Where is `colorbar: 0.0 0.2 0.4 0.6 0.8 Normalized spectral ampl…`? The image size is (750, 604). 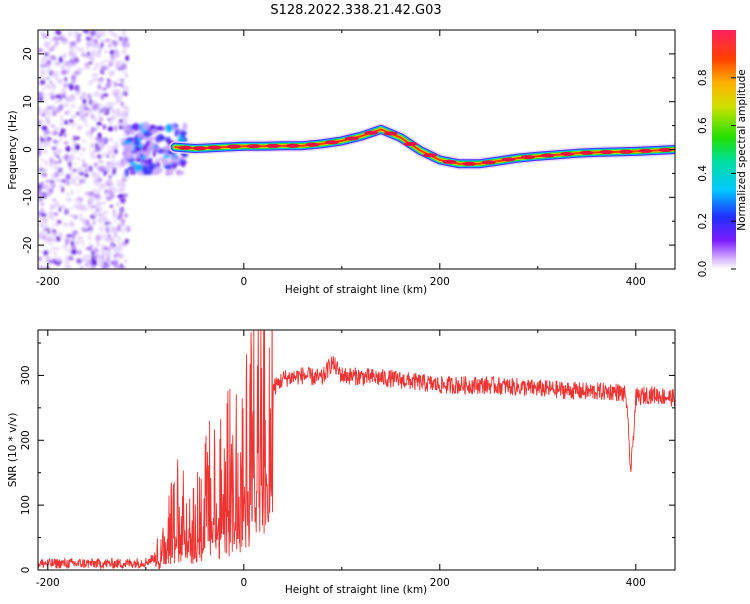
colorbar: 0.0 0.2 0.4 0.6 0.8 Normalized spectral ampl… is located at coordinates (722, 153).